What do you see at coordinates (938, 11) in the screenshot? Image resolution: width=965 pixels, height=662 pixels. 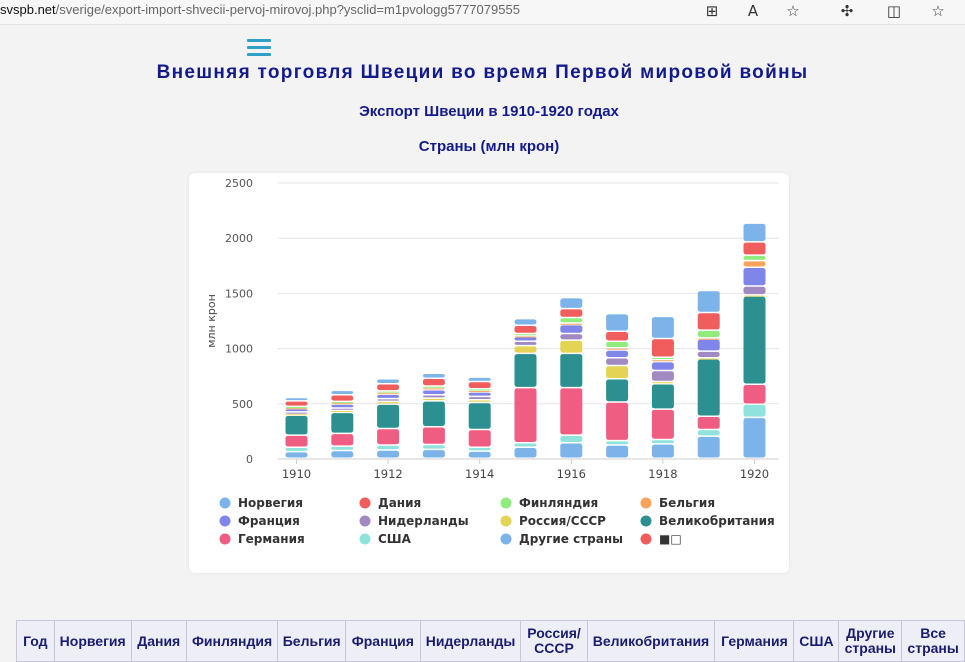 I see `favorites-list-icon: ☆` at bounding box center [938, 11].